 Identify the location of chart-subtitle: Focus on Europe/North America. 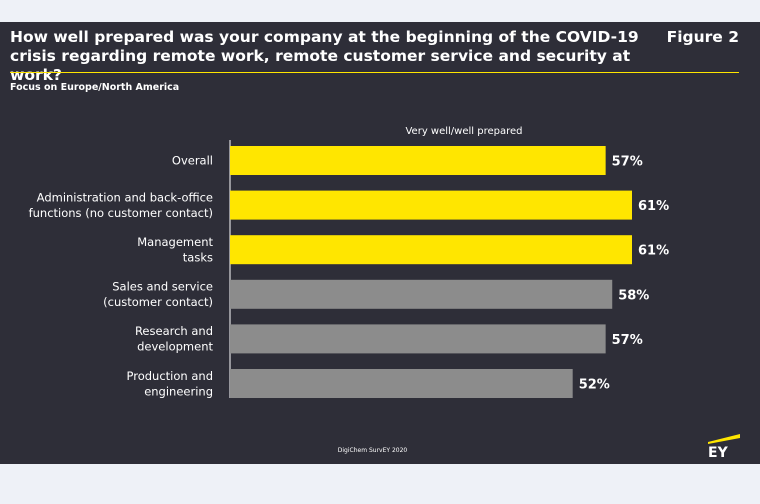
(95, 87).